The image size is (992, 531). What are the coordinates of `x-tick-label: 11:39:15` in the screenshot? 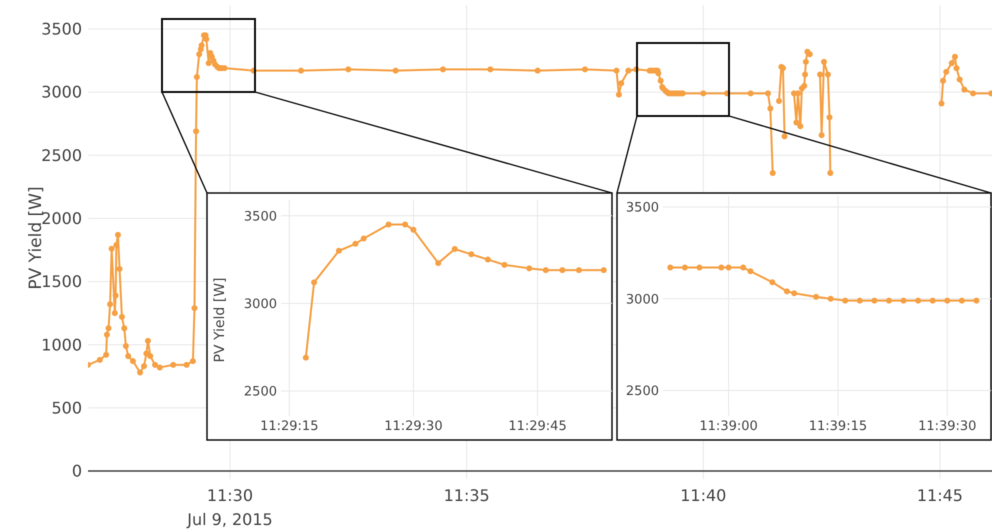 It's located at (838, 426).